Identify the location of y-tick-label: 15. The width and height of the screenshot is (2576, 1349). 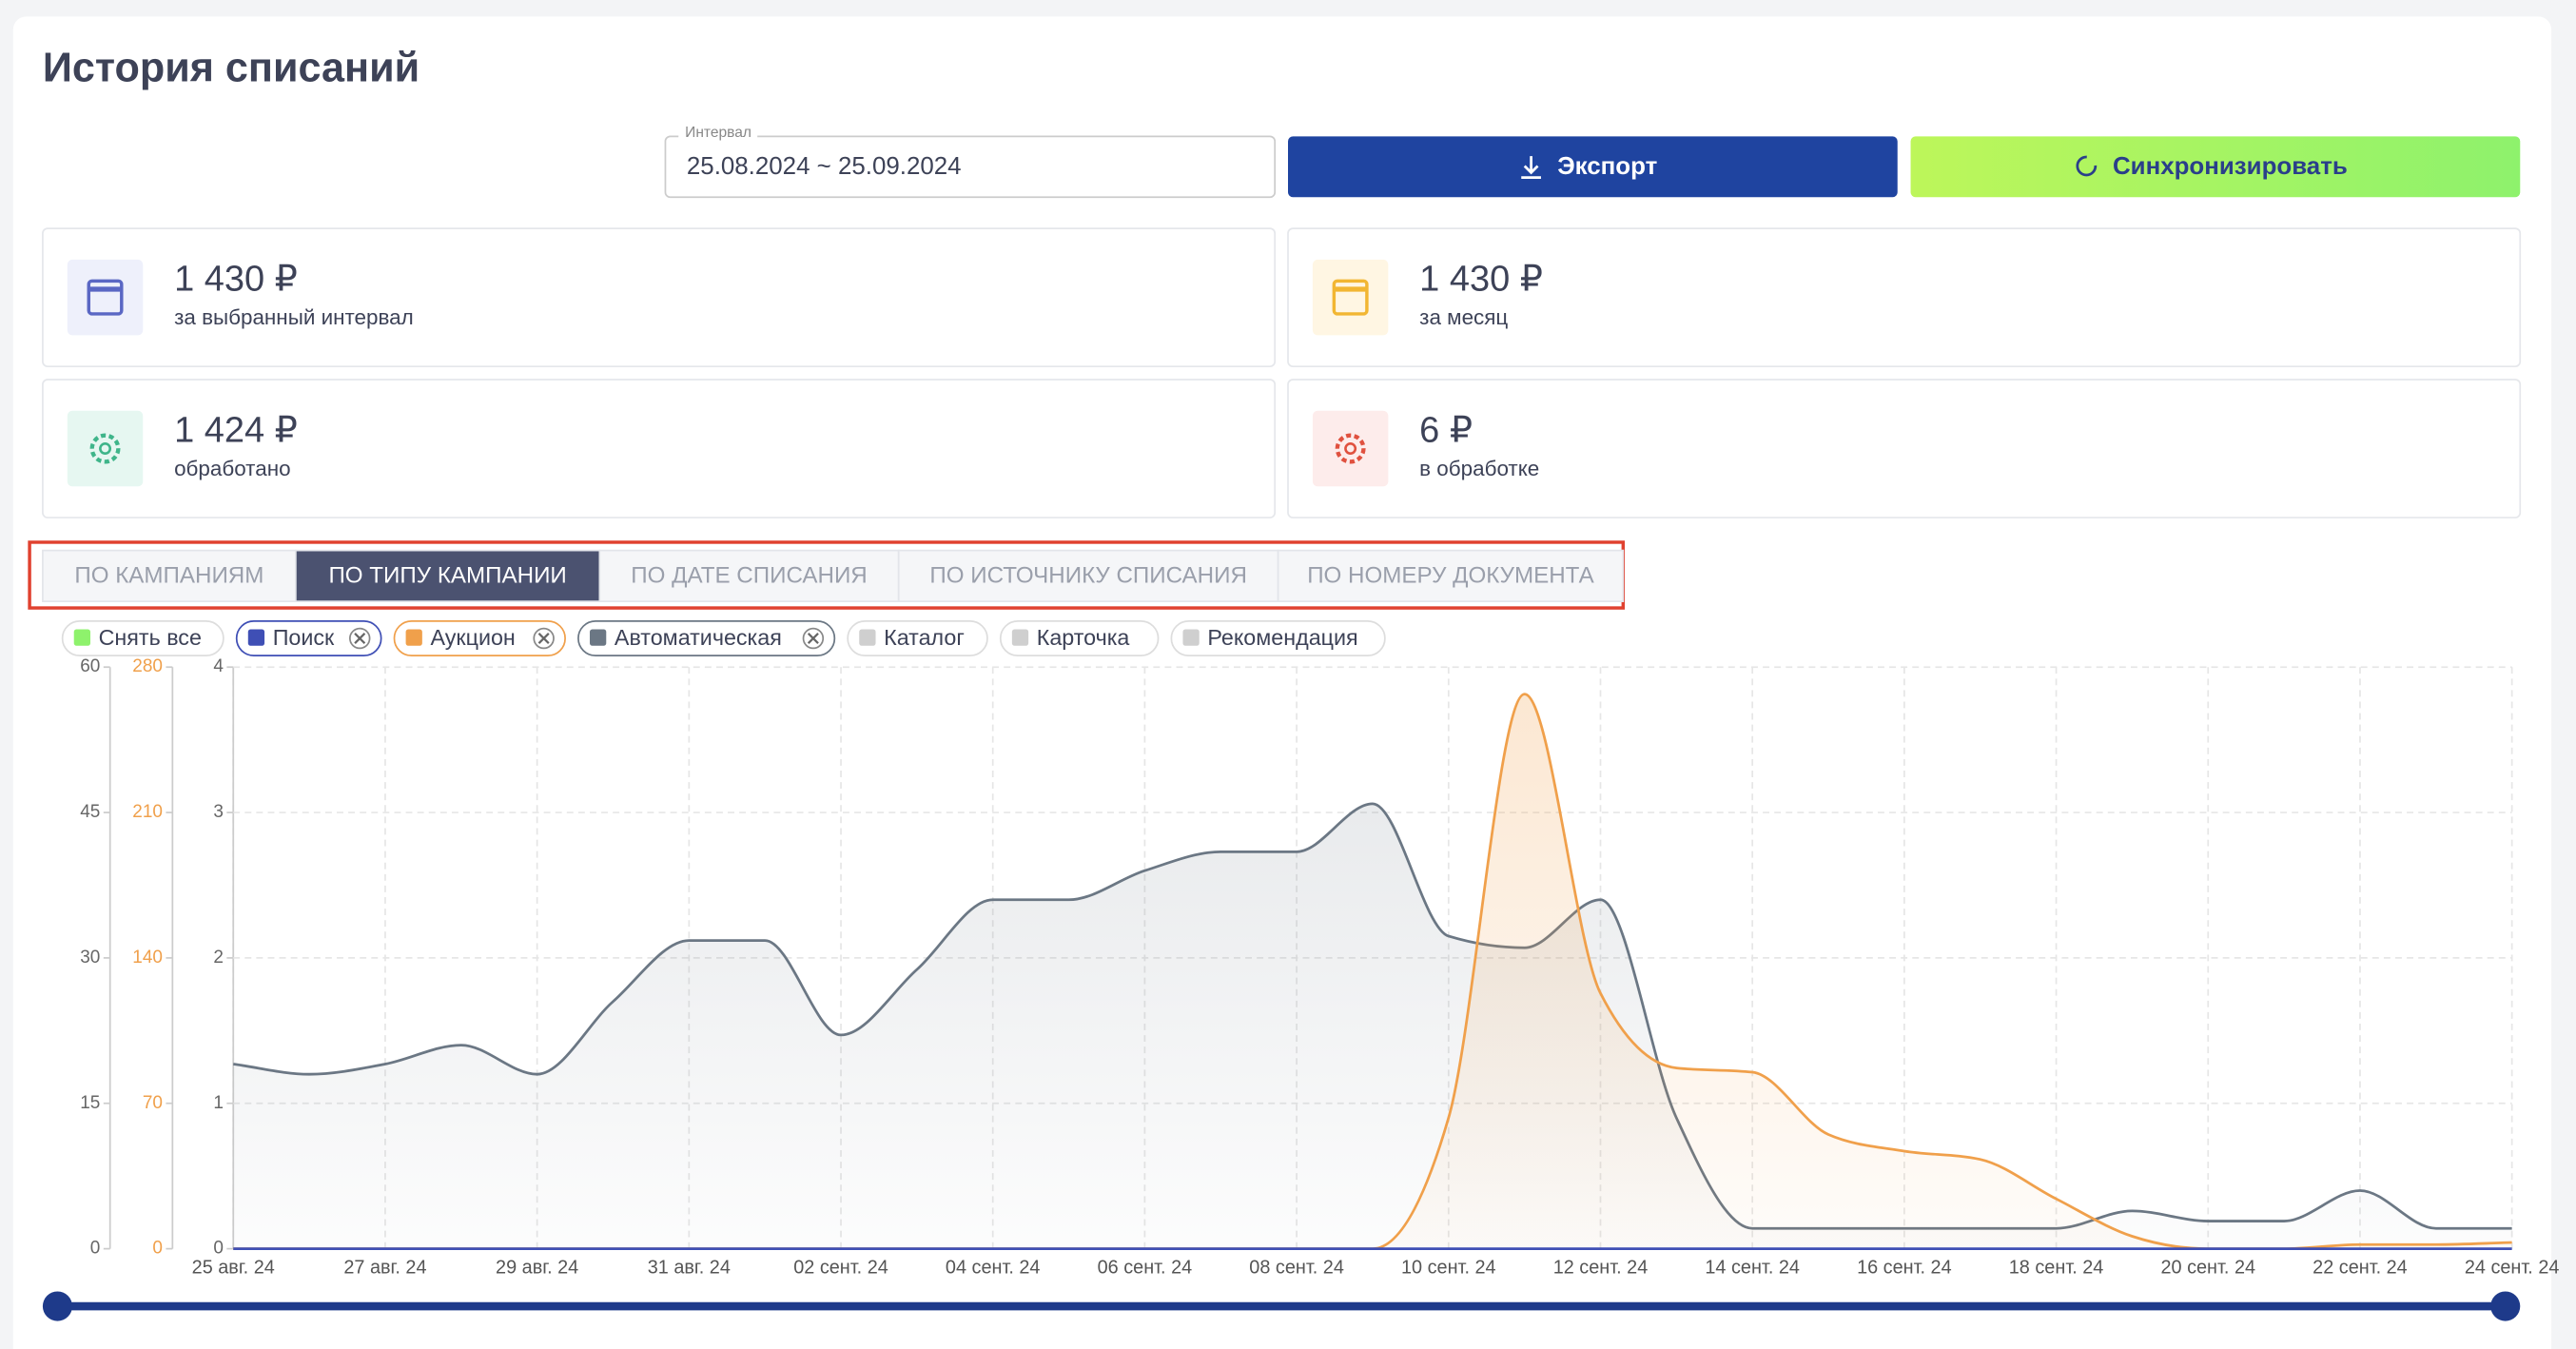
(90, 1103).